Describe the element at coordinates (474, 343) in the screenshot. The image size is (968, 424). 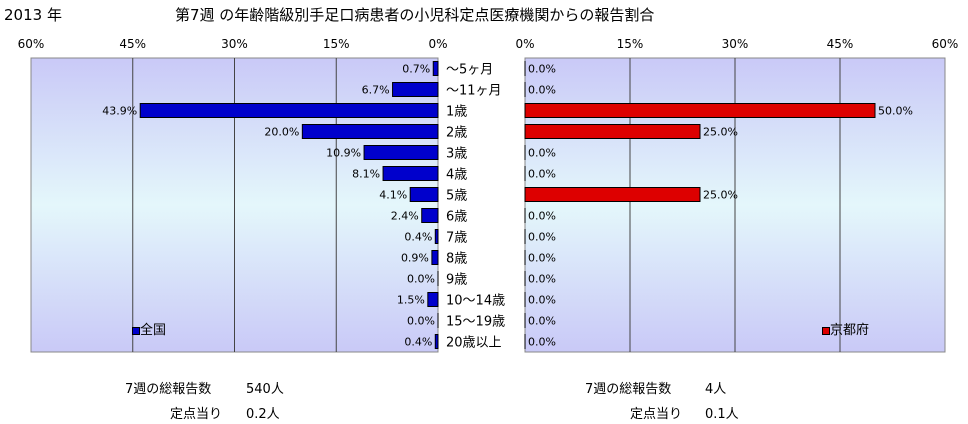
I see `category-label: 20歳以上` at that location.